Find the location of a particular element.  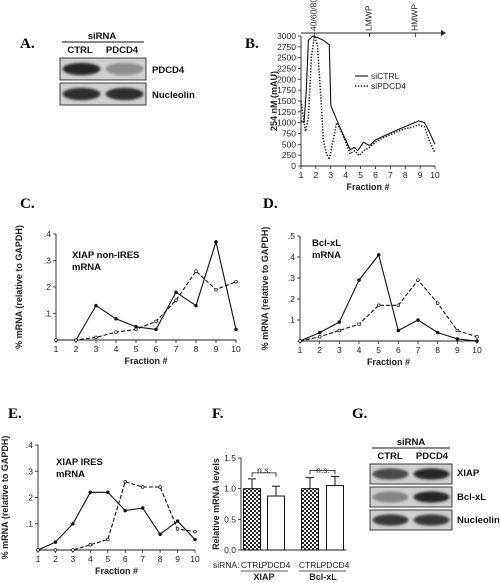

blot-g-band-bclxl-label: Bcl-xL is located at coordinates (471, 497).